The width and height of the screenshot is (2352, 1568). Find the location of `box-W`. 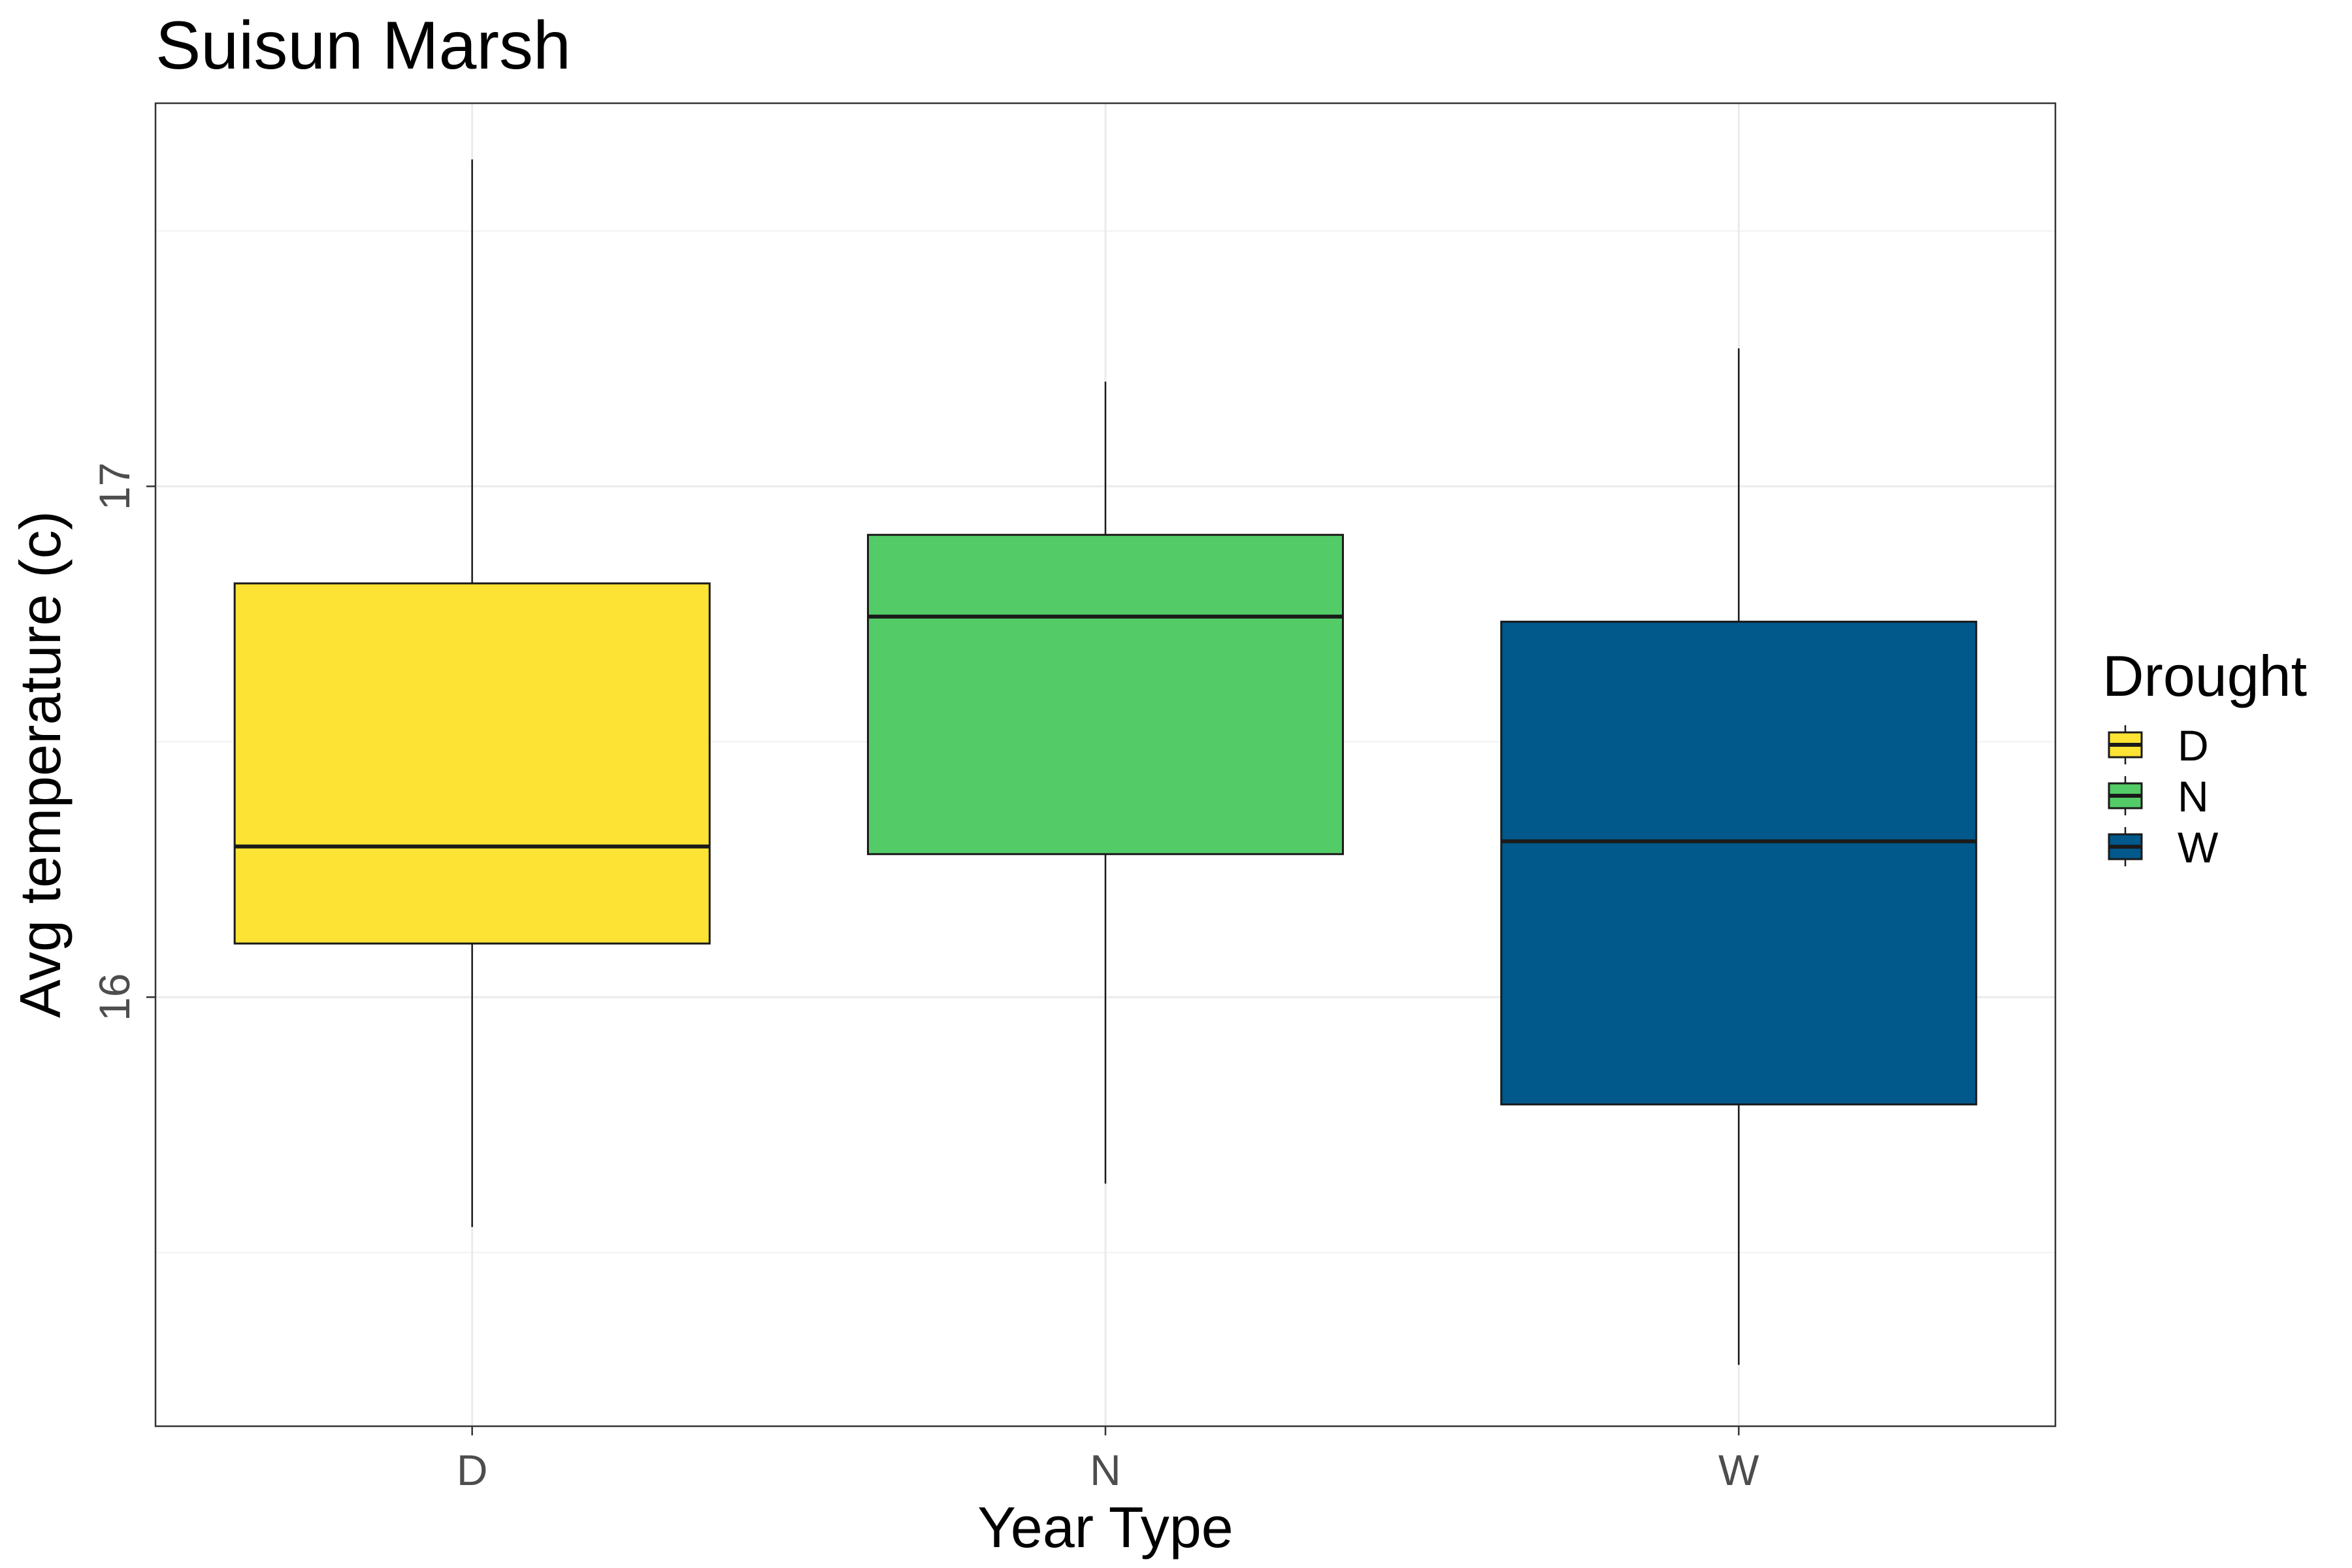

box-W is located at coordinates (1739, 856).